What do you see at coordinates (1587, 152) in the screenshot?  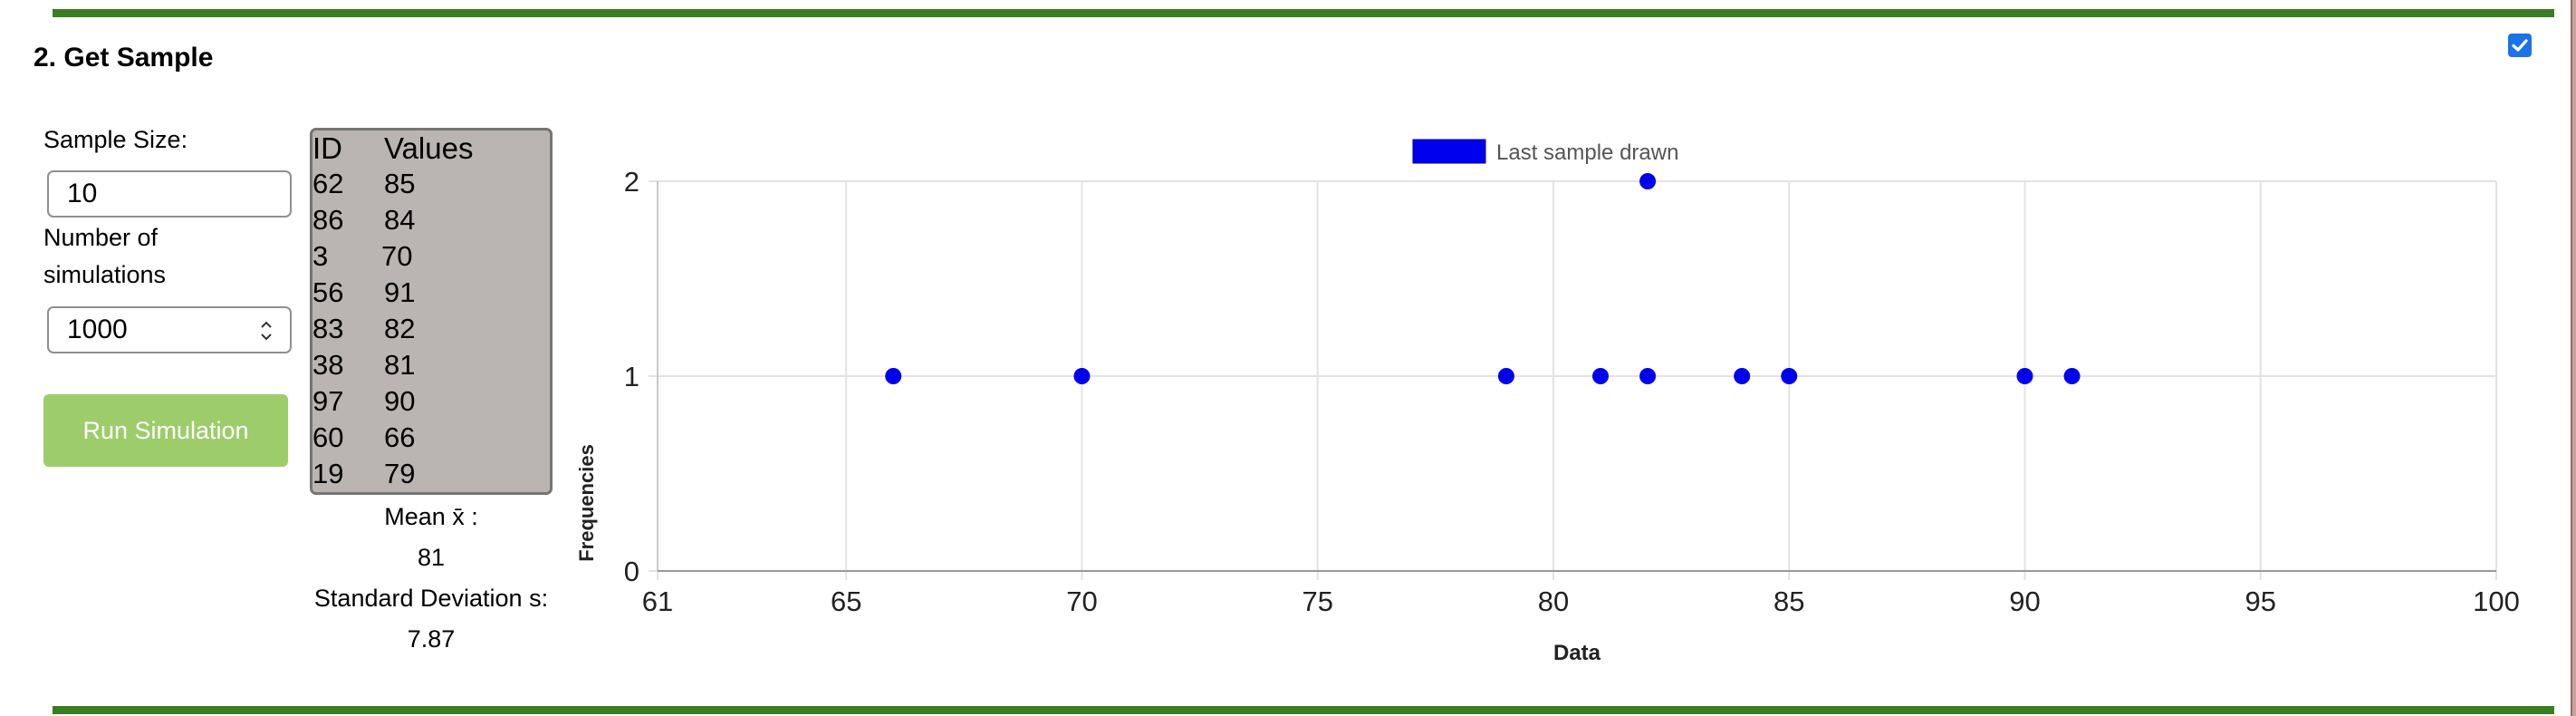 I see `legend-label: Last sample drawn` at bounding box center [1587, 152].